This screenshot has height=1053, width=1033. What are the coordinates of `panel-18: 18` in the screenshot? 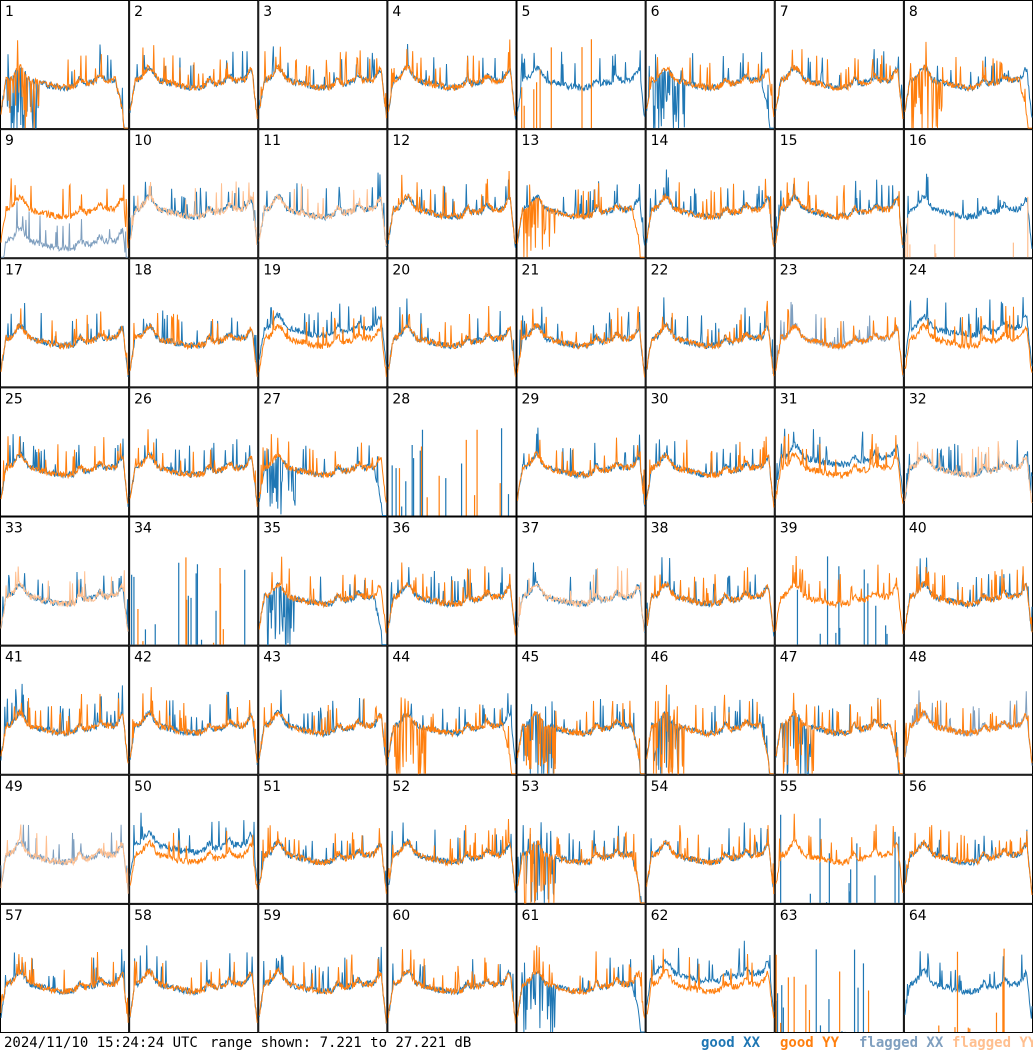 It's located at (194, 323).